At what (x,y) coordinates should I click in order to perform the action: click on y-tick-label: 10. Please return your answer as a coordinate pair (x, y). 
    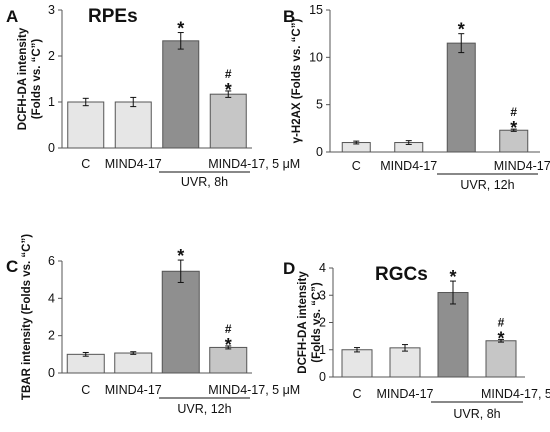
    Looking at the image, I should click on (316, 57).